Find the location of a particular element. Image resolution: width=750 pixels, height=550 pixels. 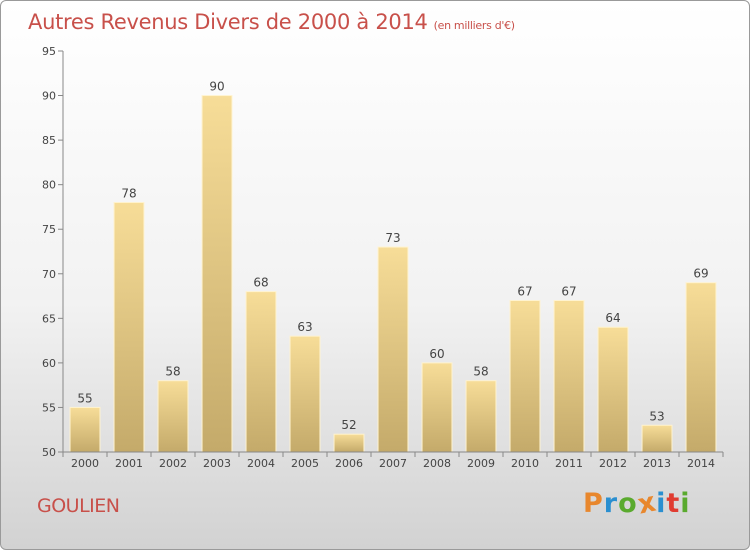

data-label-2011: 67 is located at coordinates (568, 292).